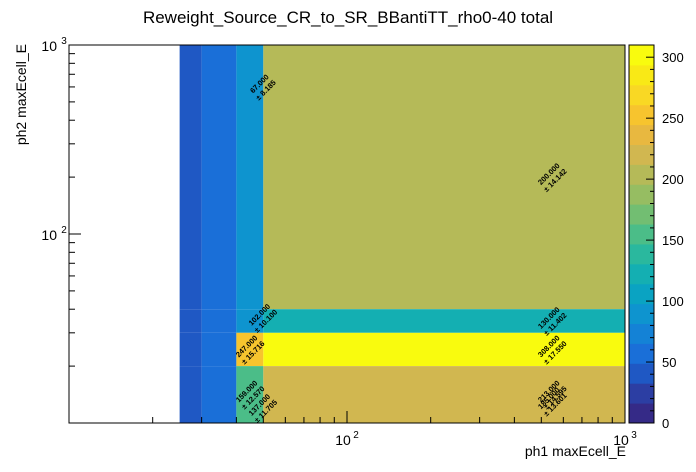  I want to click on palette-tick-label: 300, so click(673, 57).